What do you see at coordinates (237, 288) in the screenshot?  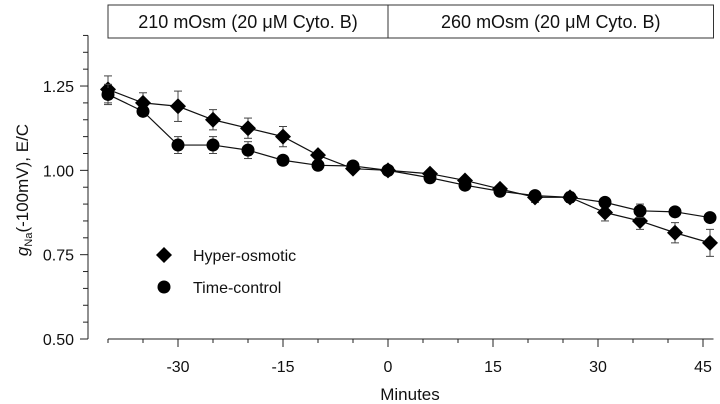 I see `legend-label: Time-control` at bounding box center [237, 288].